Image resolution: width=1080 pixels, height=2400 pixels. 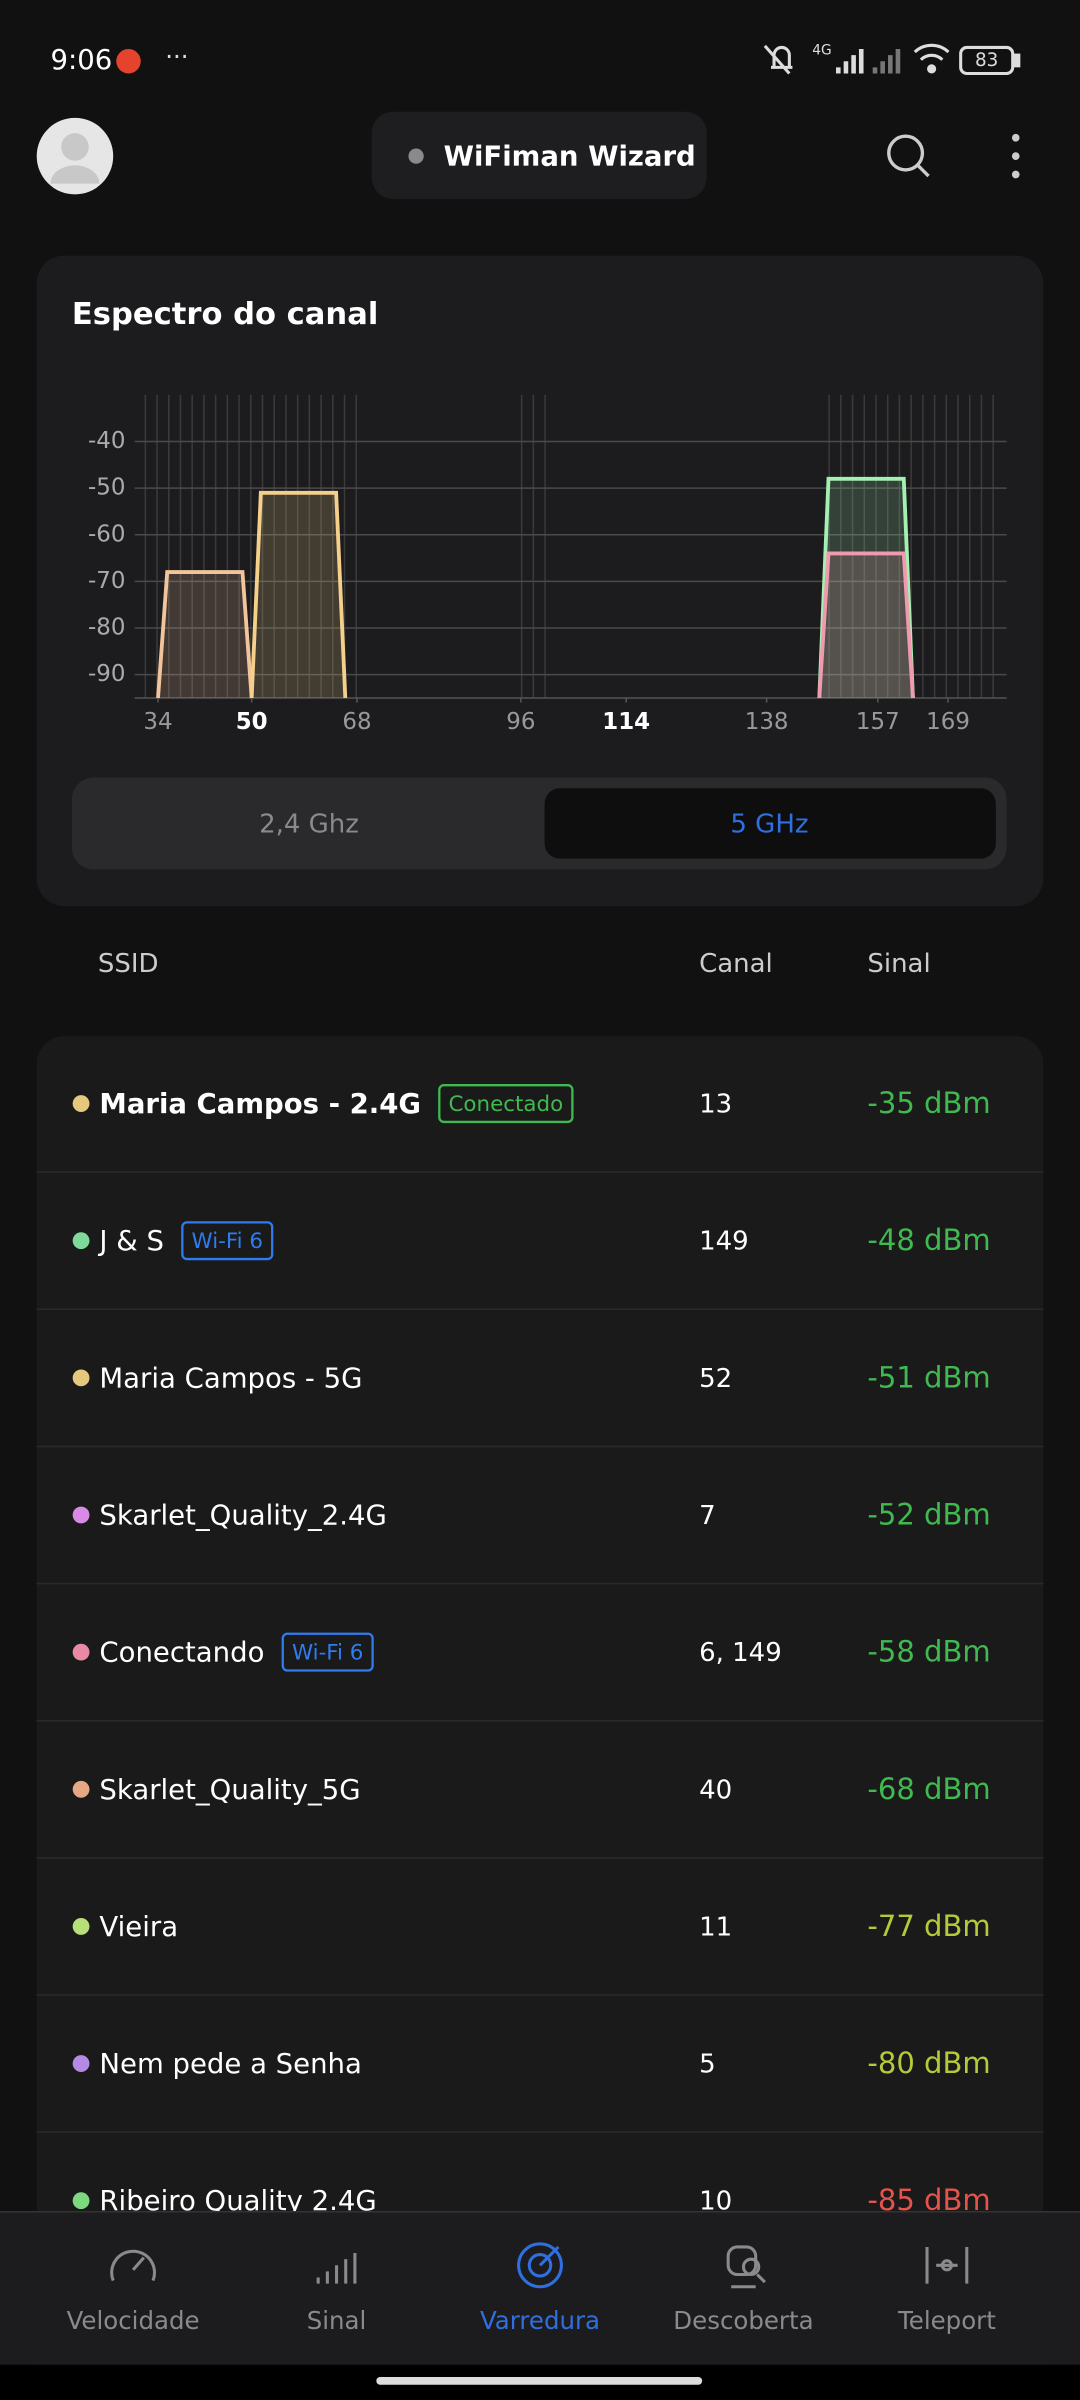 What do you see at coordinates (260, 1104) in the screenshot?
I see `network-name: Maria Campos - 2.4G` at bounding box center [260, 1104].